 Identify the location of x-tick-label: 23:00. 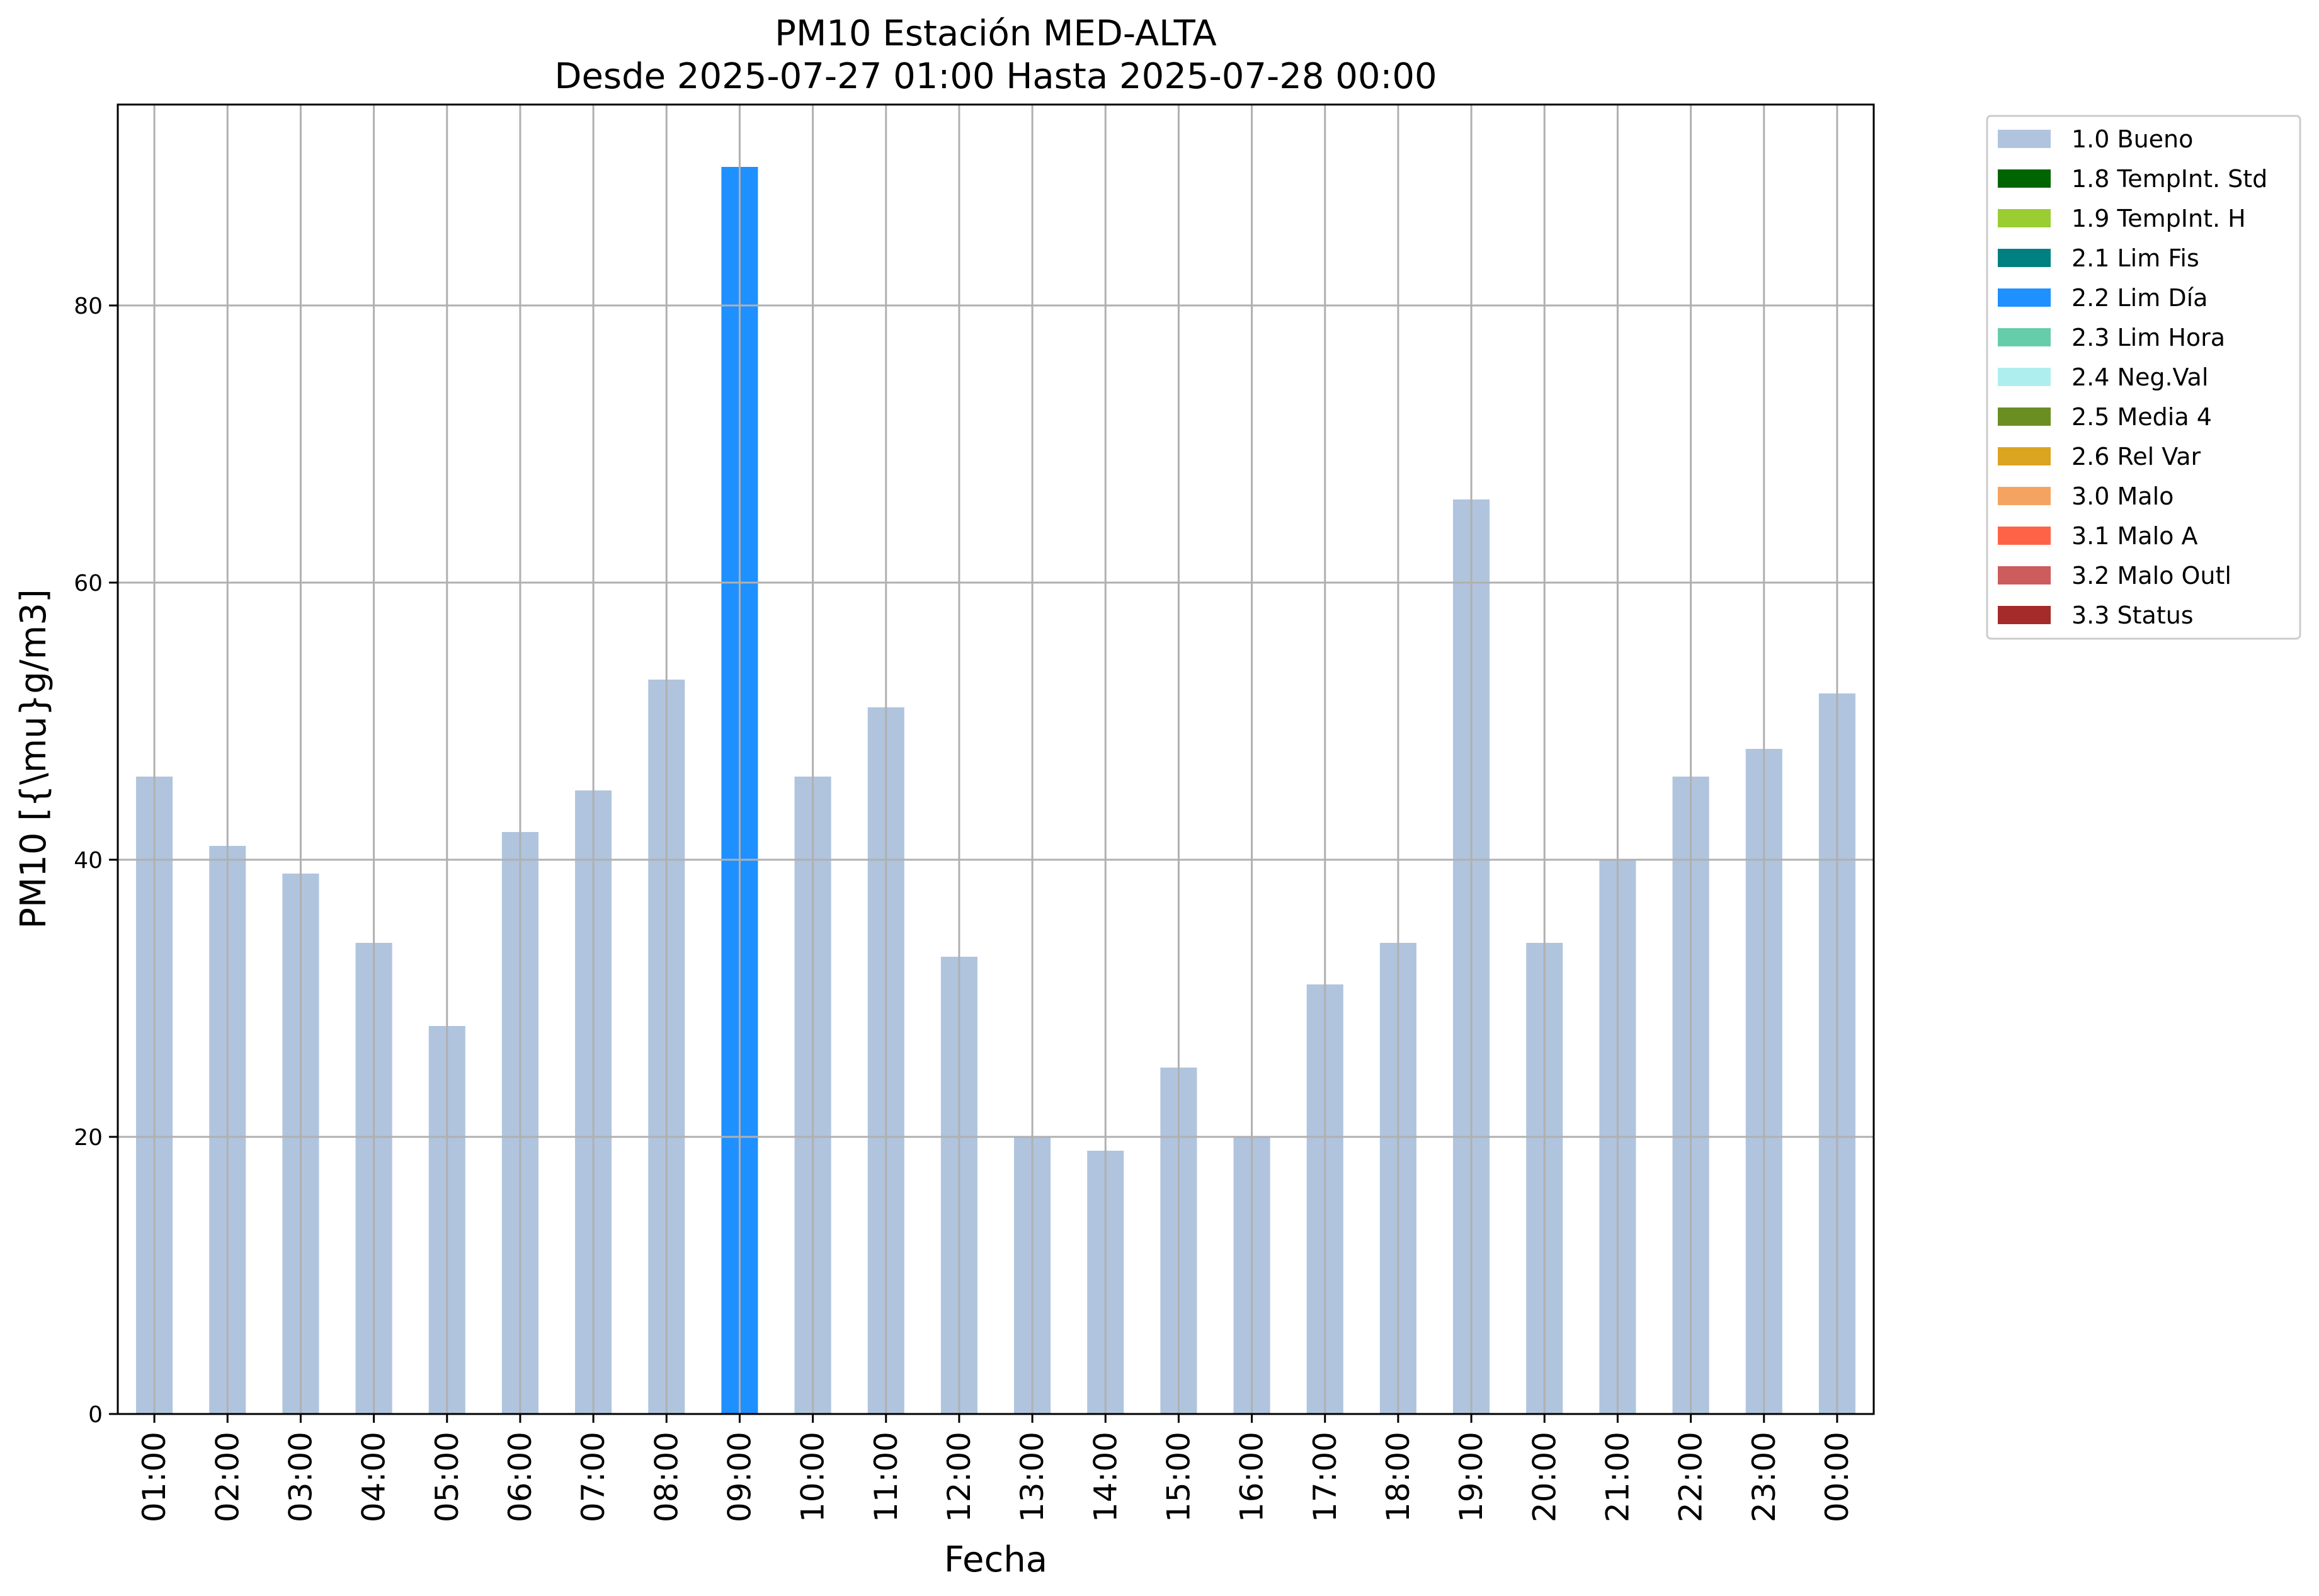
(1764, 1477).